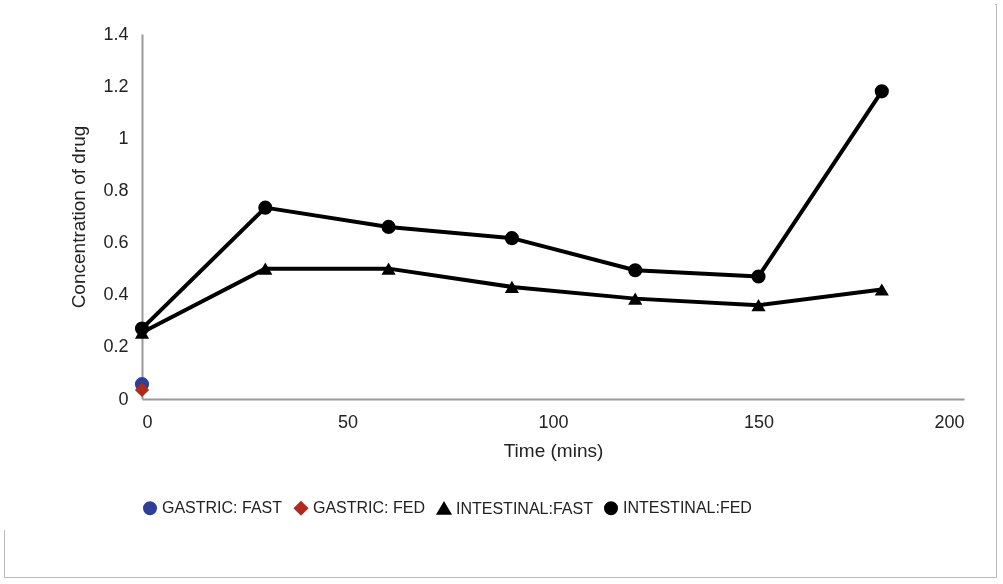 This screenshot has height=584, width=1003. What do you see at coordinates (369, 508) in the screenshot?
I see `legend-label: GASTRIC: FED` at bounding box center [369, 508].